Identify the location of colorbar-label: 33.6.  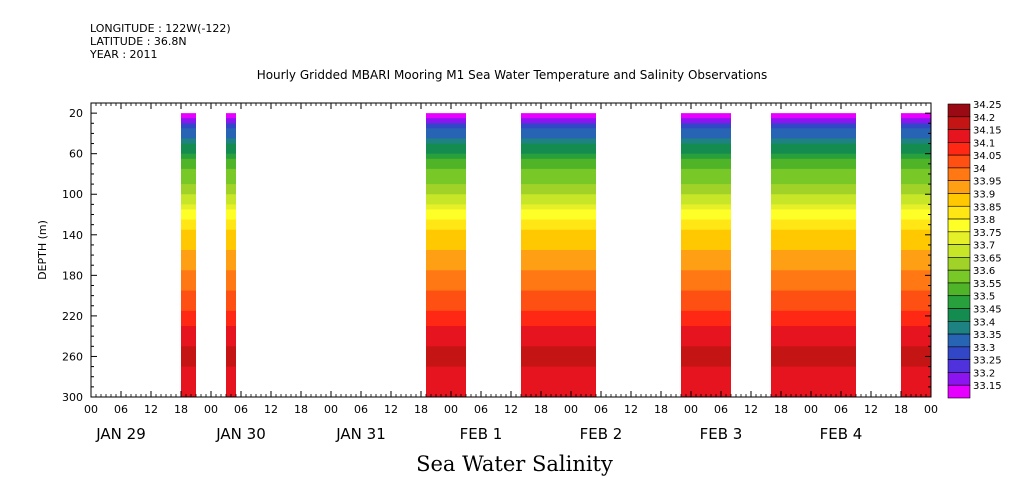
(984, 271).